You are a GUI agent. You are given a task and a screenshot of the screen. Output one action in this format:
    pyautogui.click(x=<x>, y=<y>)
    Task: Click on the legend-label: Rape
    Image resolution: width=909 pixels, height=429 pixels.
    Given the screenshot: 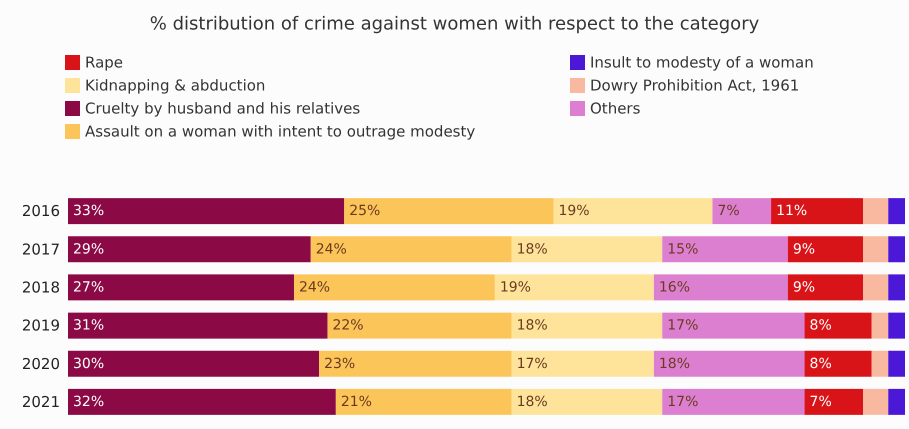 What is the action you would take?
    pyautogui.click(x=104, y=63)
    